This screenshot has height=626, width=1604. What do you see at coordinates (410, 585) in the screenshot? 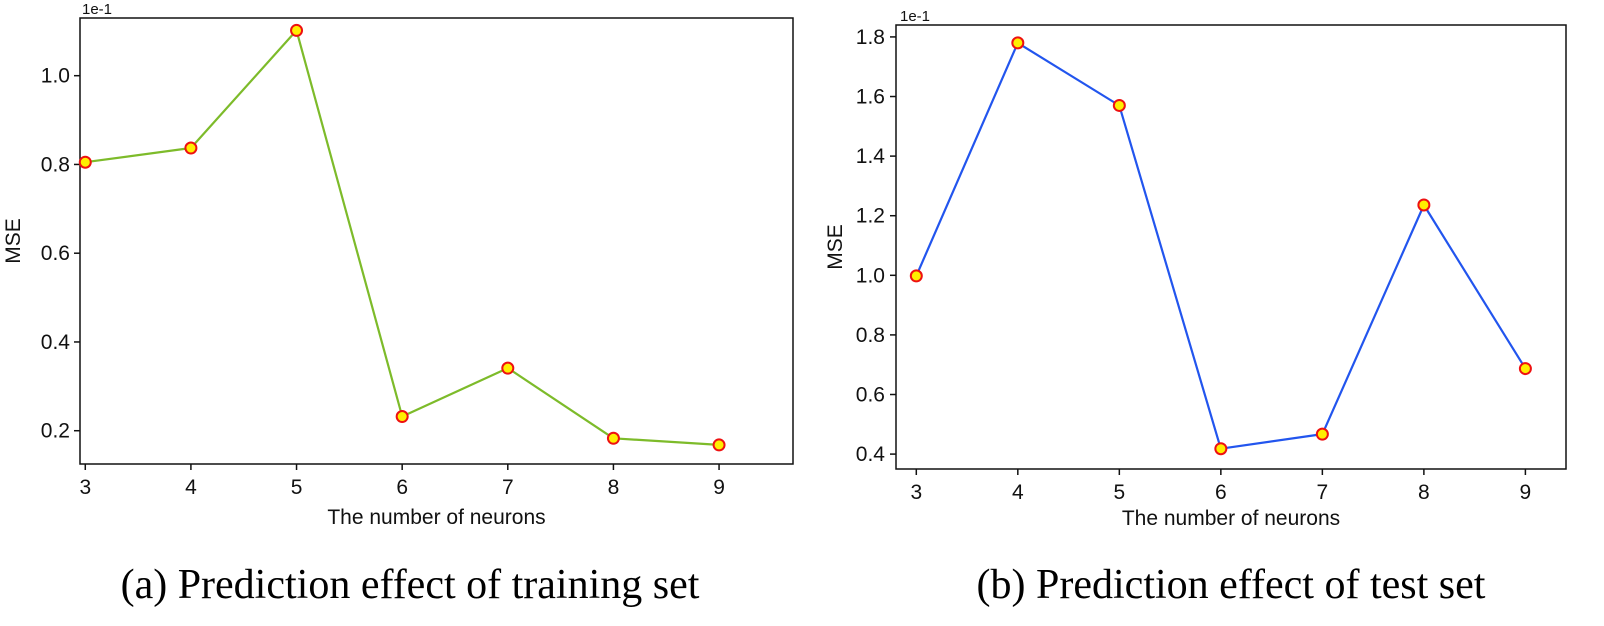
I see `figure-caption: (a) Prediction effect of training set` at bounding box center [410, 585].